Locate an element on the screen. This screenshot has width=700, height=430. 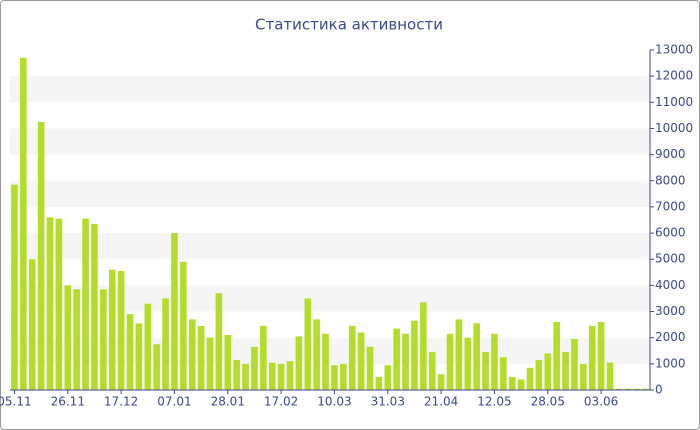
x-tick-label: 10.03 is located at coordinates (334, 402).